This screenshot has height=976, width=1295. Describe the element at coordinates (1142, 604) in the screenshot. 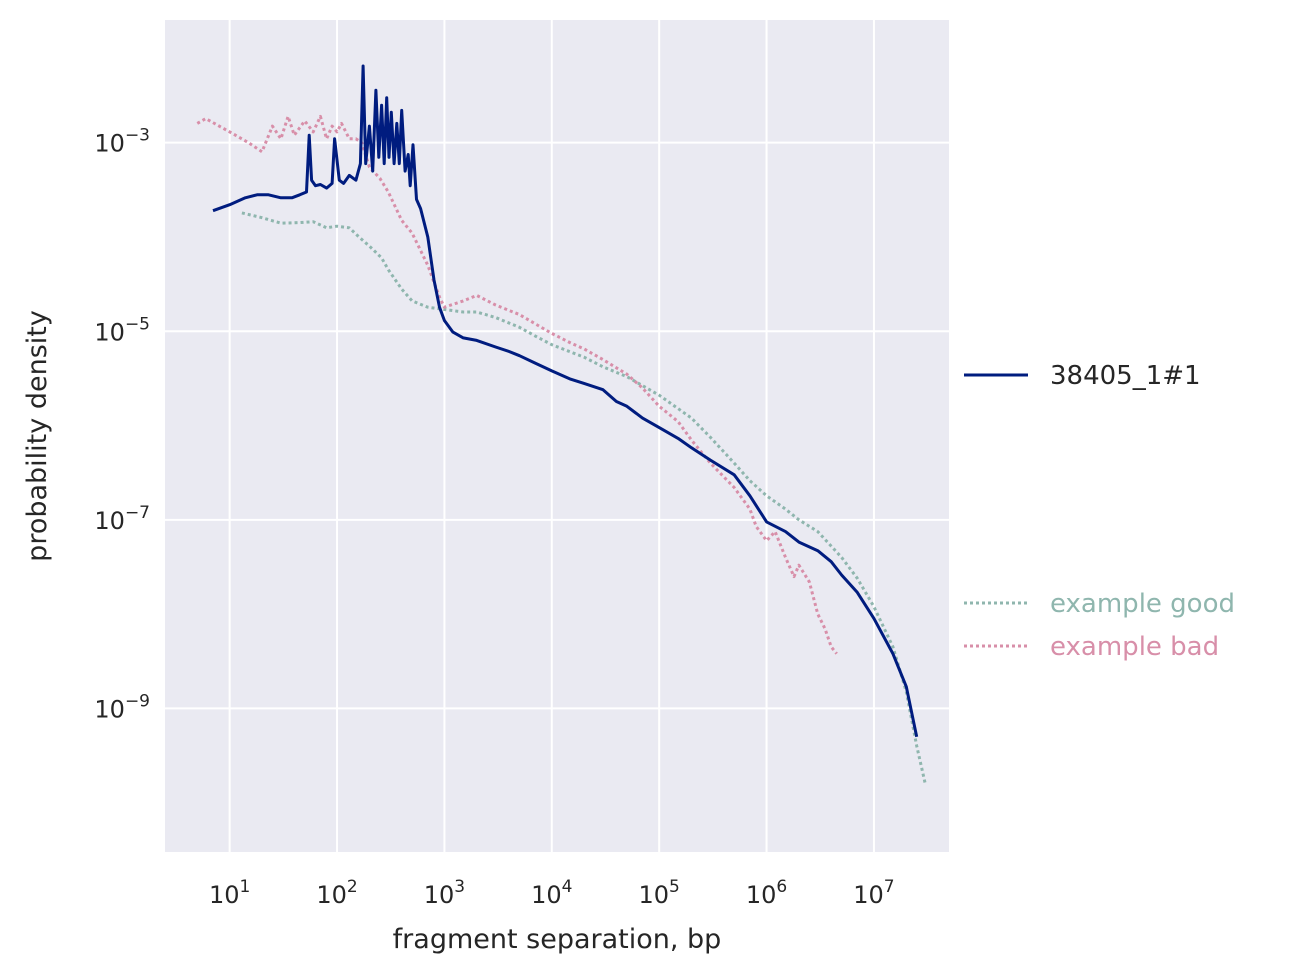

I see `legend-label-1: example good` at that location.